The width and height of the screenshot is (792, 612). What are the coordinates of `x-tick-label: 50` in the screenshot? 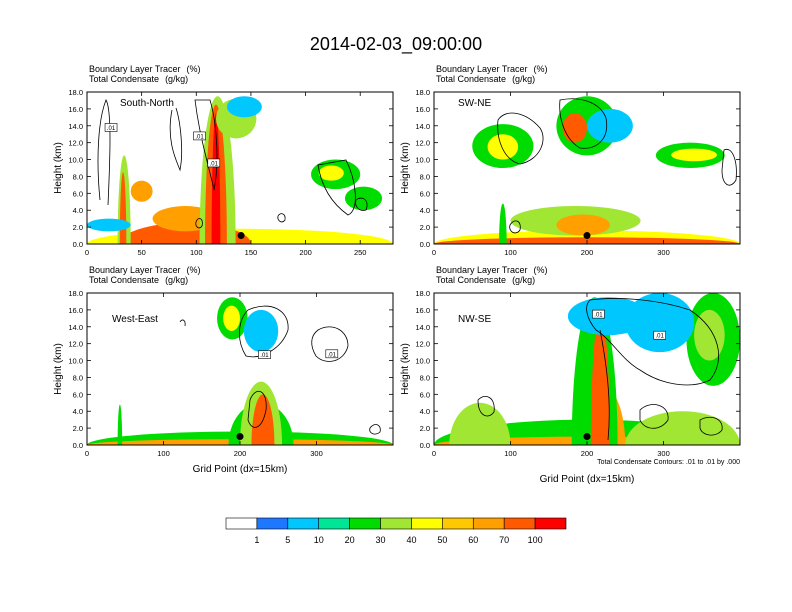 It's located at (141, 252).